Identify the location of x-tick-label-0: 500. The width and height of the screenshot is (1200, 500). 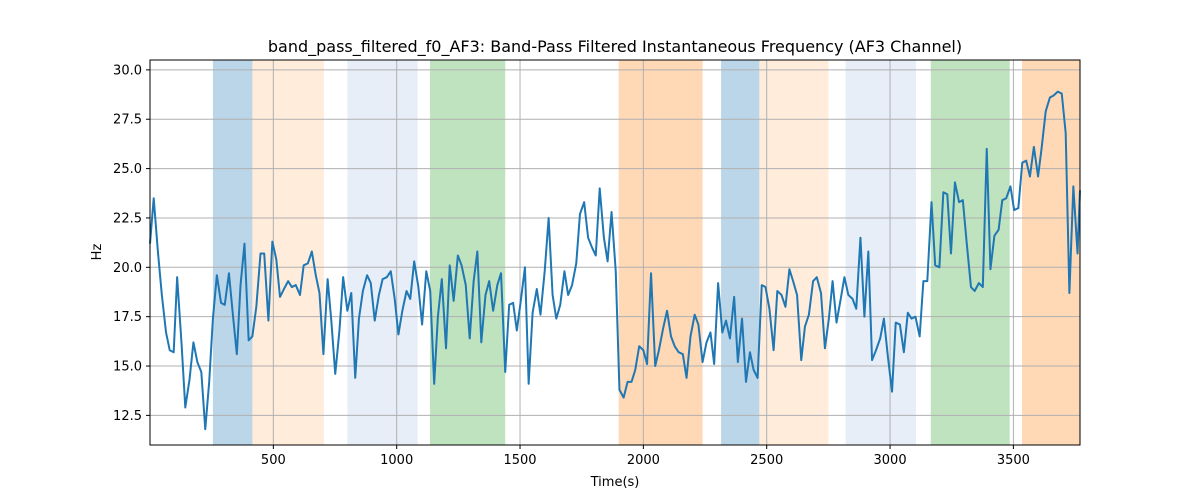
(273, 460).